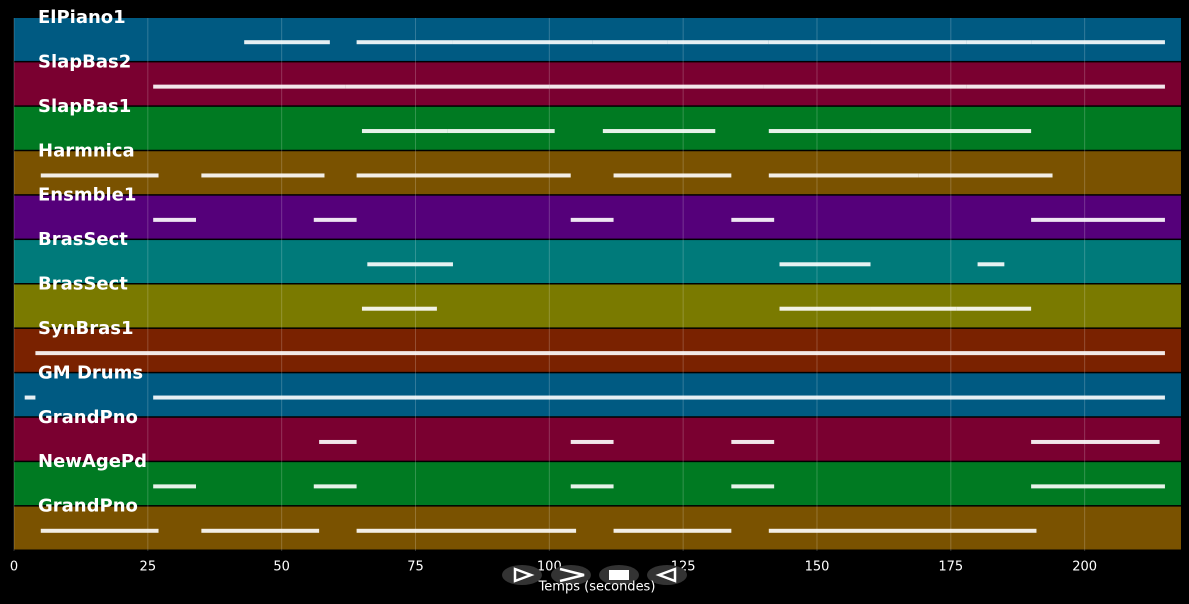  Describe the element at coordinates (522, 575) in the screenshot. I see `play-button` at that location.